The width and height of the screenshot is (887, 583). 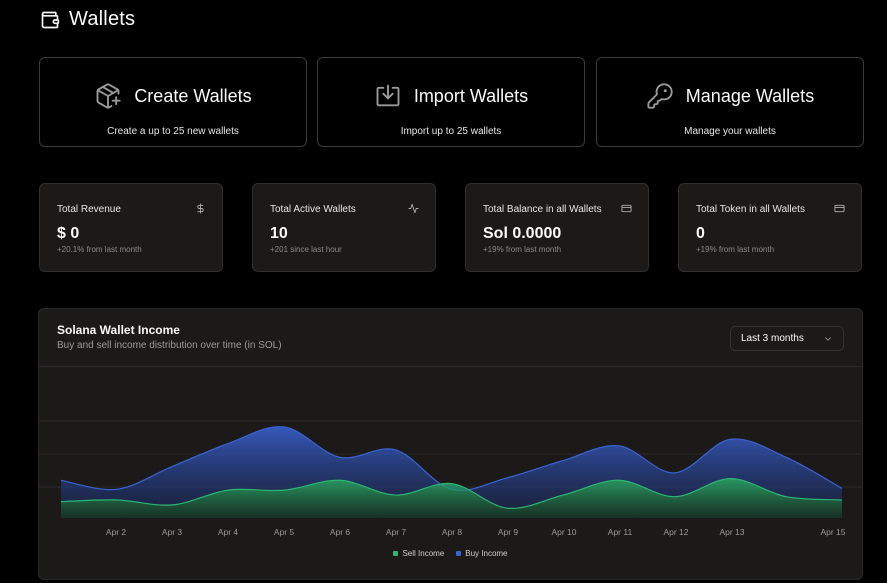 What do you see at coordinates (675, 532) in the screenshot?
I see `x-tick-label: Apr 12` at bounding box center [675, 532].